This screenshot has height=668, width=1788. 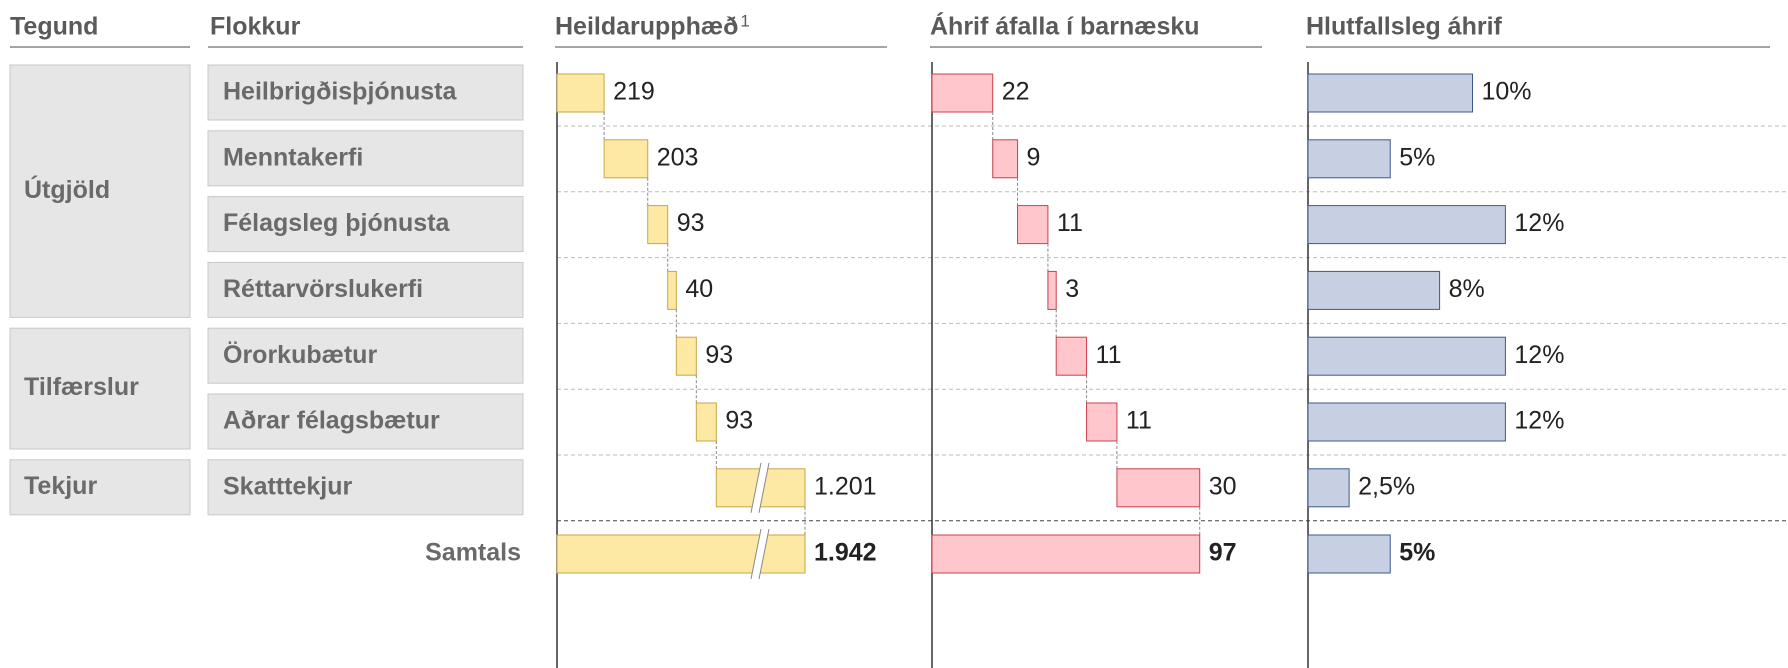 I want to click on value-label: 22, so click(x=1016, y=92).